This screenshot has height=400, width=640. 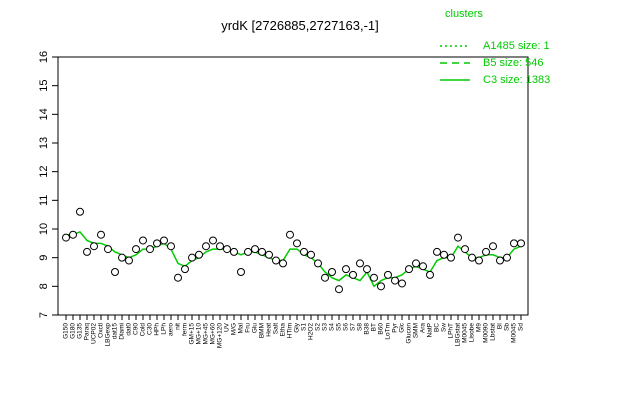 What do you see at coordinates (44, 57) in the screenshot?
I see `y-tick-label: 16` at bounding box center [44, 57].